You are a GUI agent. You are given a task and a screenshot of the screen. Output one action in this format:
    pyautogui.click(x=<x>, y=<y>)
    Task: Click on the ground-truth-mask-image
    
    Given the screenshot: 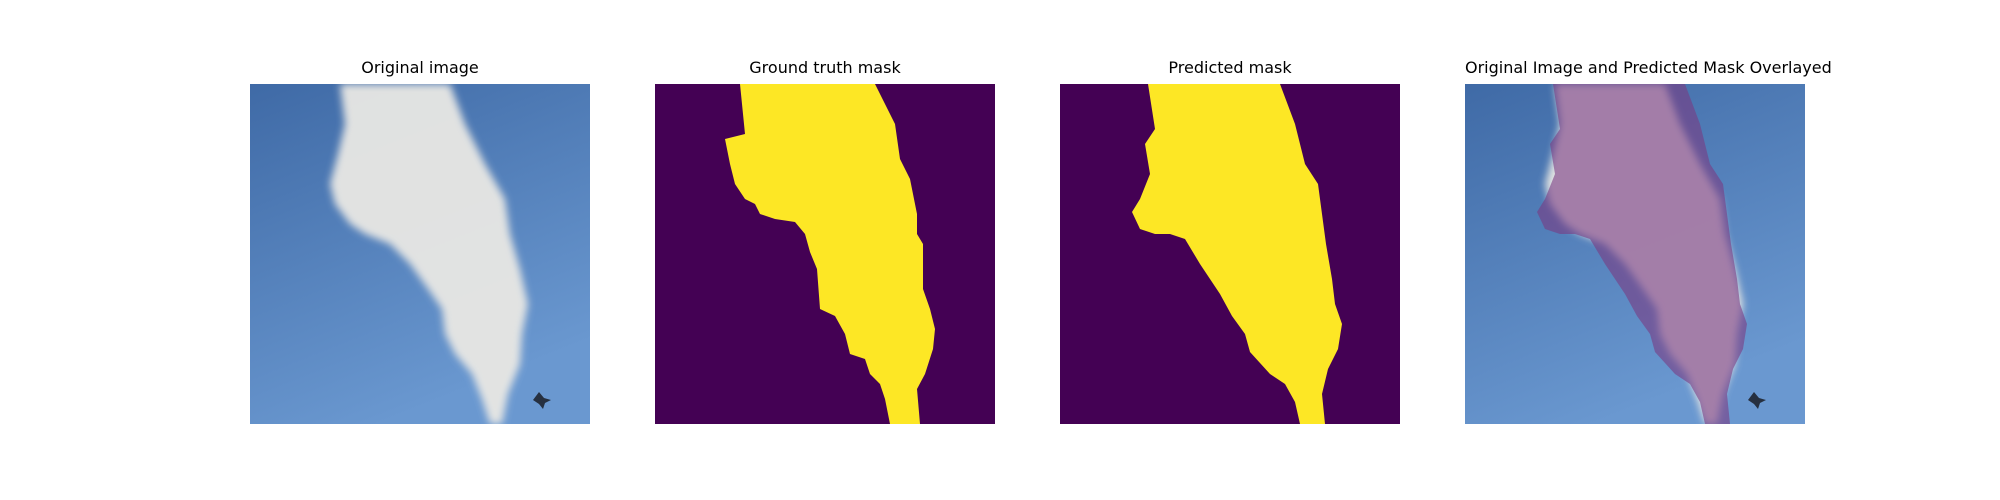 What is the action you would take?
    pyautogui.click(x=825, y=254)
    